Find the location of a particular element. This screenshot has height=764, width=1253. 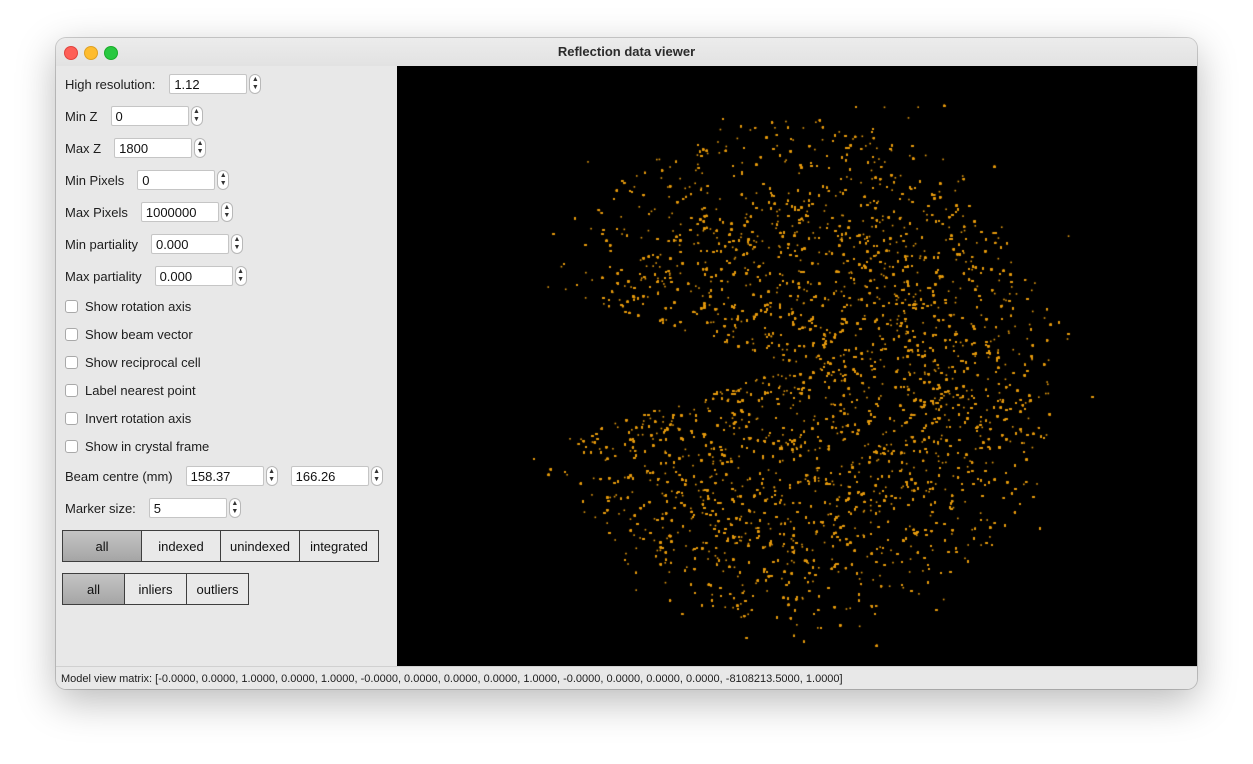

min-z-stepper: ▲ ▼ is located at coordinates (196, 116).